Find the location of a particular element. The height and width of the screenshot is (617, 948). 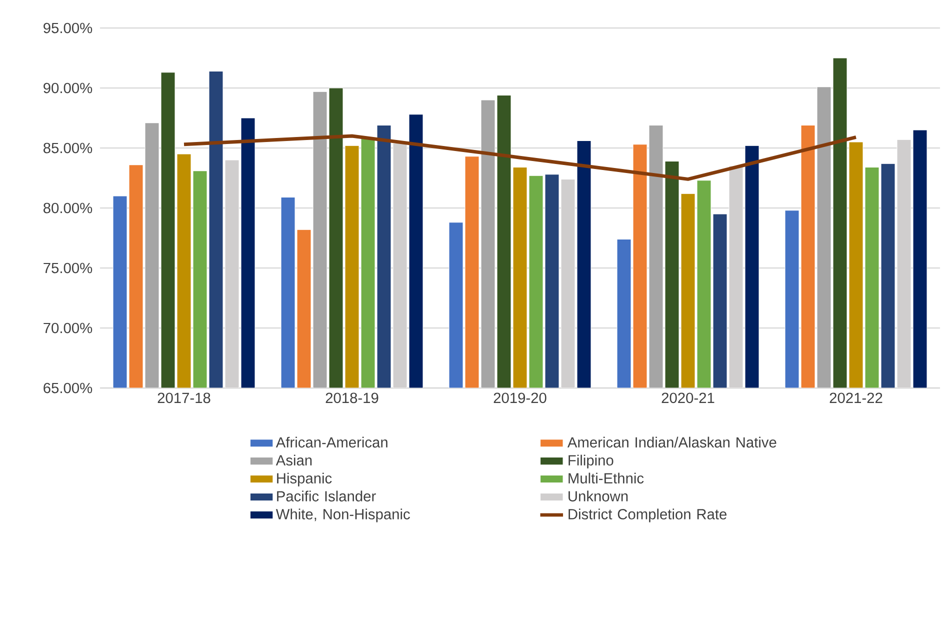

x-tick-label: 2020-21 is located at coordinates (688, 397).